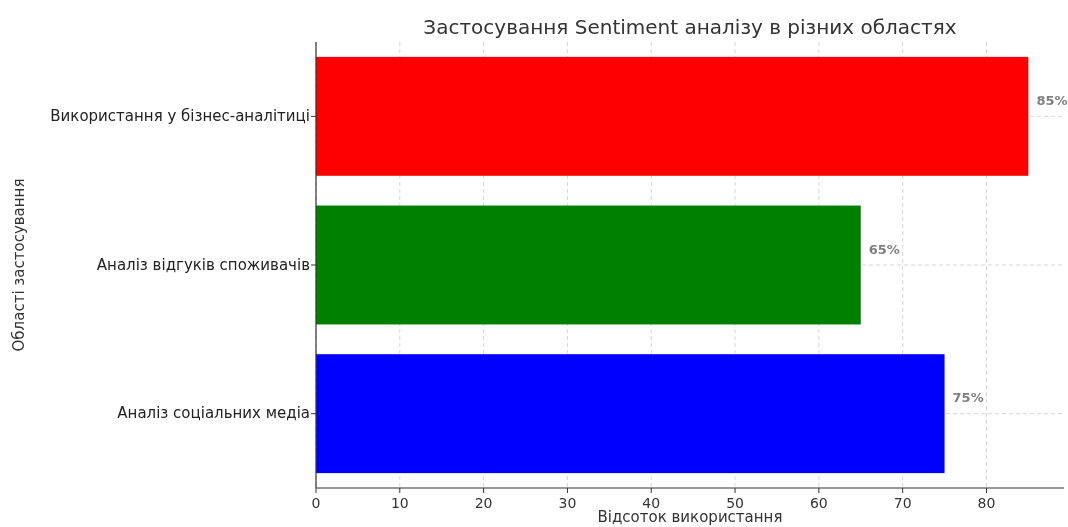  What do you see at coordinates (884, 249) in the screenshot?
I see `data-label: 65%` at bounding box center [884, 249].